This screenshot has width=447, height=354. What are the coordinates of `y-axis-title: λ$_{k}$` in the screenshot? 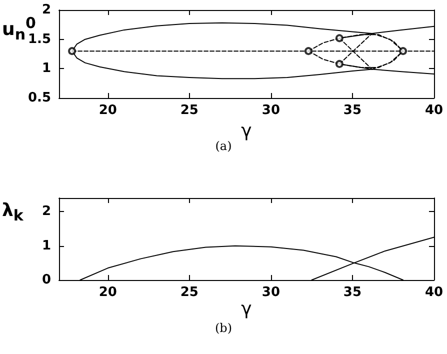 It's located at (13, 213).